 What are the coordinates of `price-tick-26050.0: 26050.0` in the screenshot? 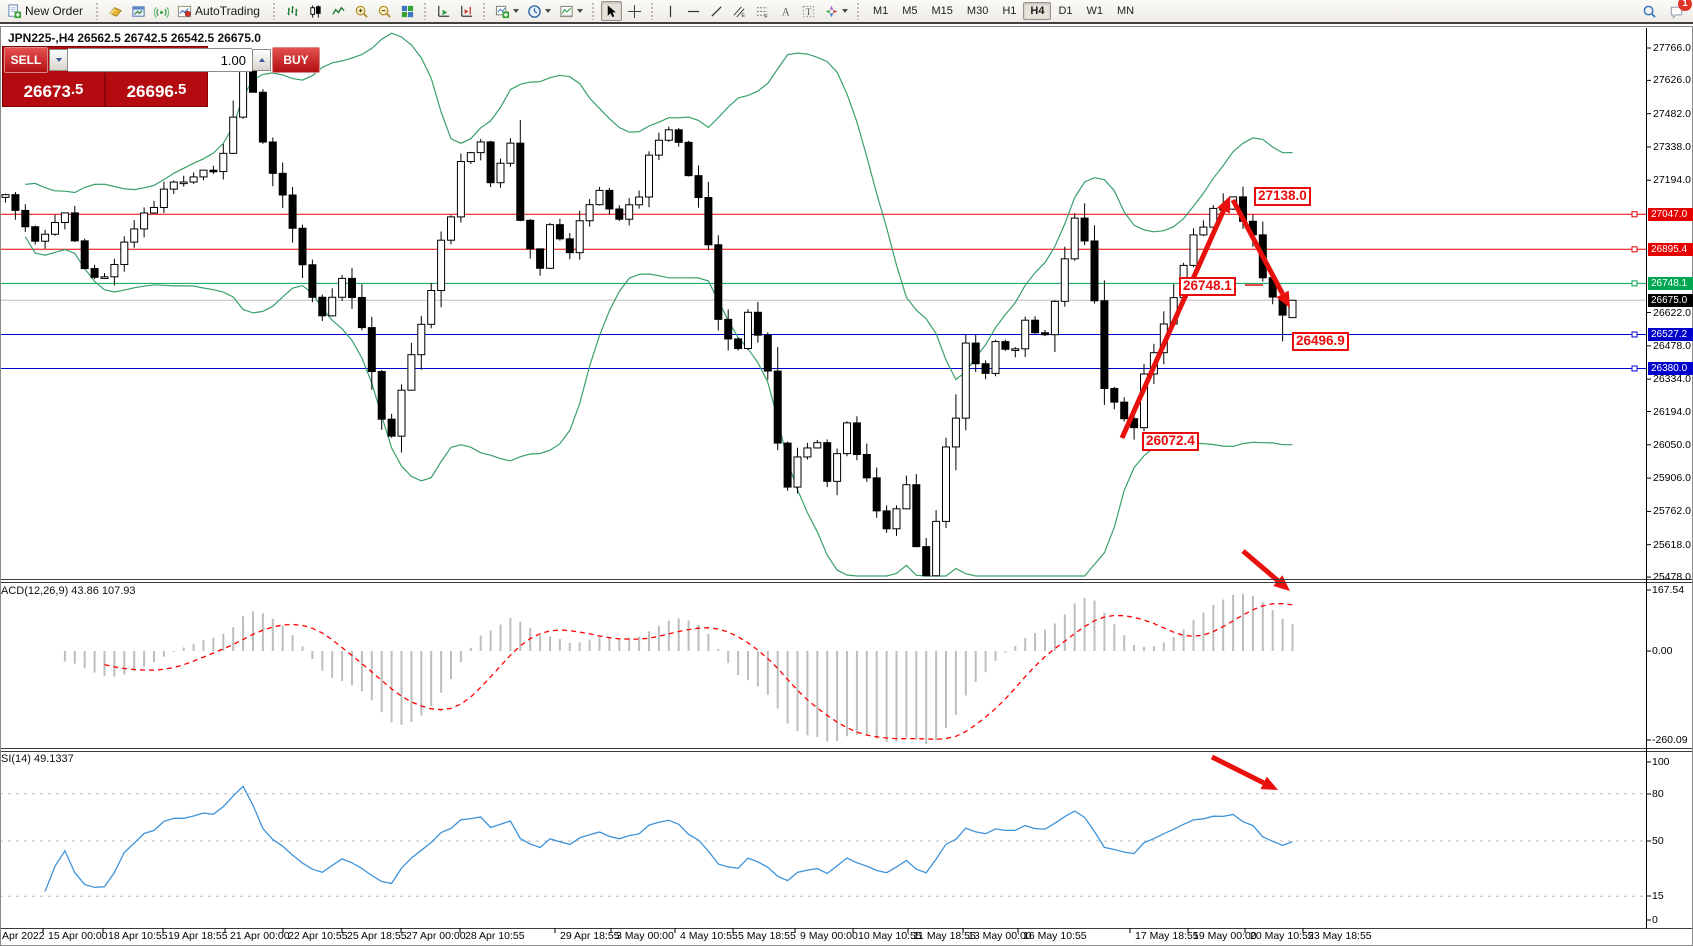 It's located at (1672, 444).